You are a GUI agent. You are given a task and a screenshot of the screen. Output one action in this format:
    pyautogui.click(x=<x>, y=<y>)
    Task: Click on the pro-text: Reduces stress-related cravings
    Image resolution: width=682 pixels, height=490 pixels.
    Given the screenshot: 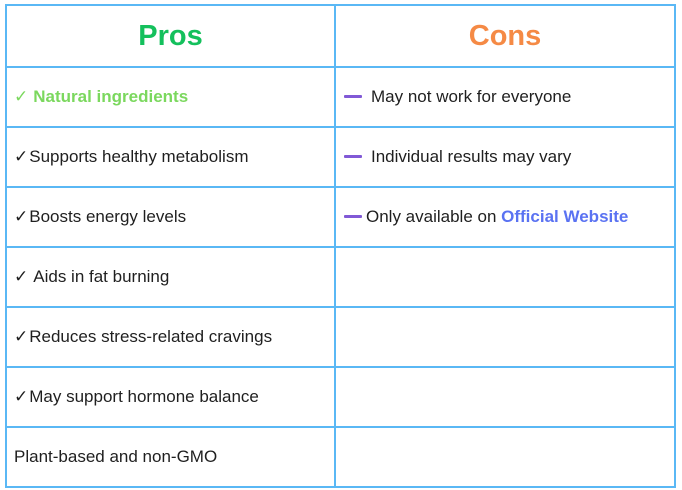 What is the action you would take?
    pyautogui.click(x=151, y=336)
    